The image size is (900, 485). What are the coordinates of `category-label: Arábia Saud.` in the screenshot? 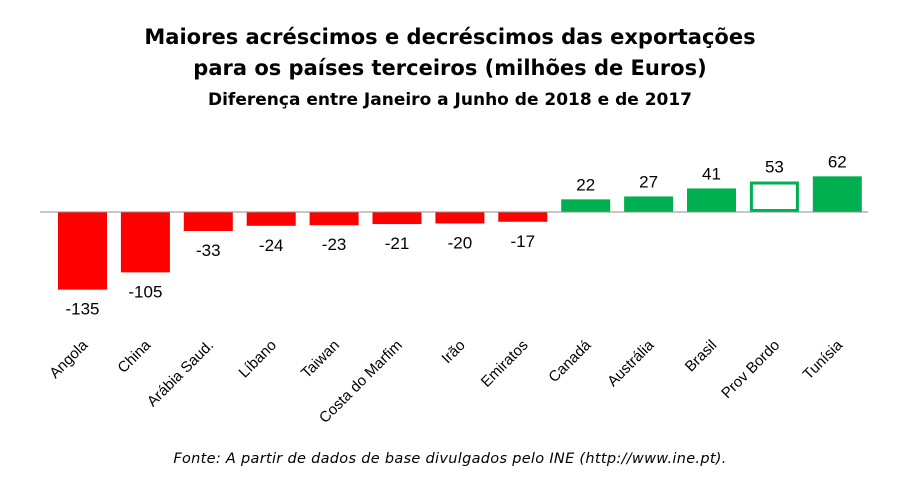 It's located at (180, 373).